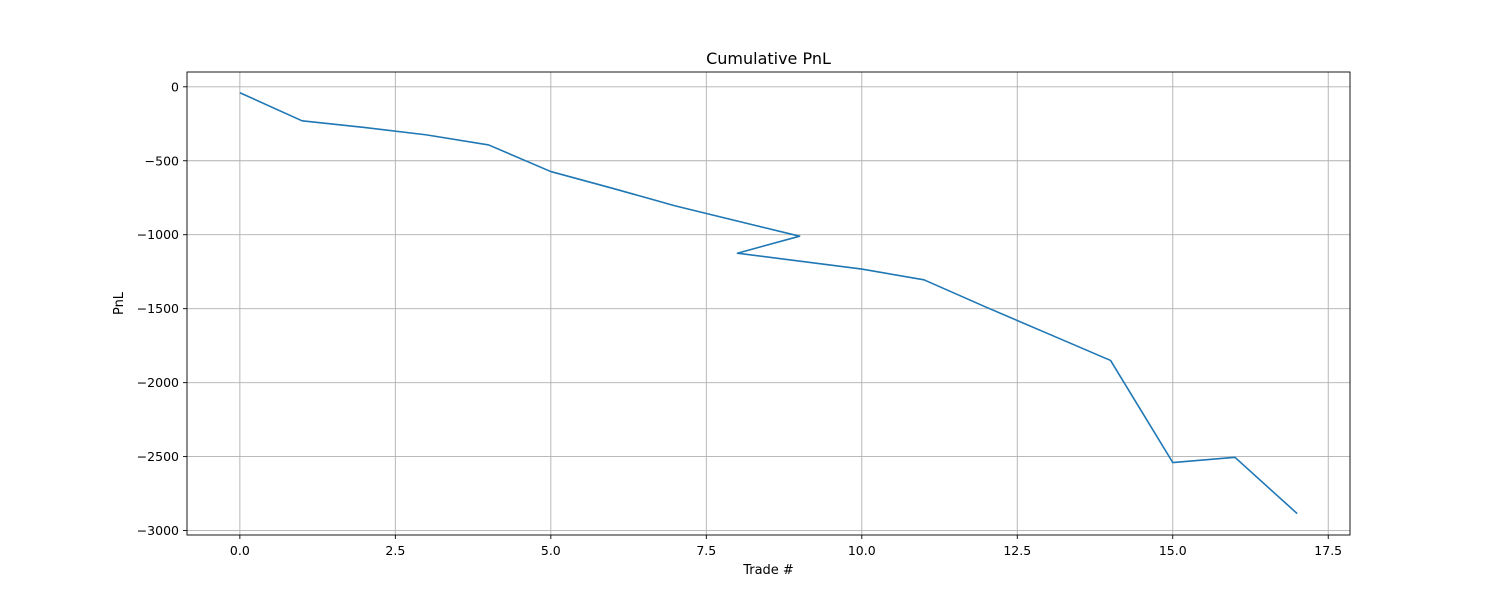 The image size is (1500, 600). I want to click on x-tick-label: 5.0, so click(551, 550).